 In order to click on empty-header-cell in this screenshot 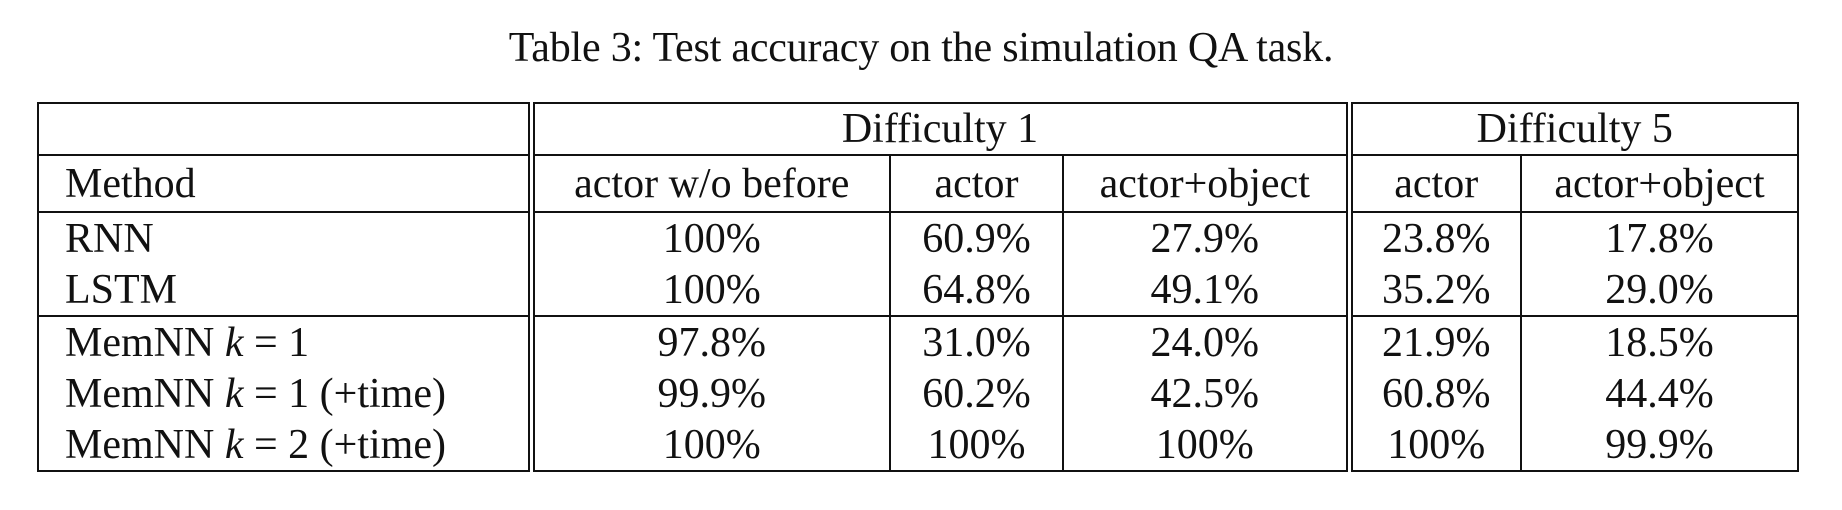, I will do `click(286, 129)`.